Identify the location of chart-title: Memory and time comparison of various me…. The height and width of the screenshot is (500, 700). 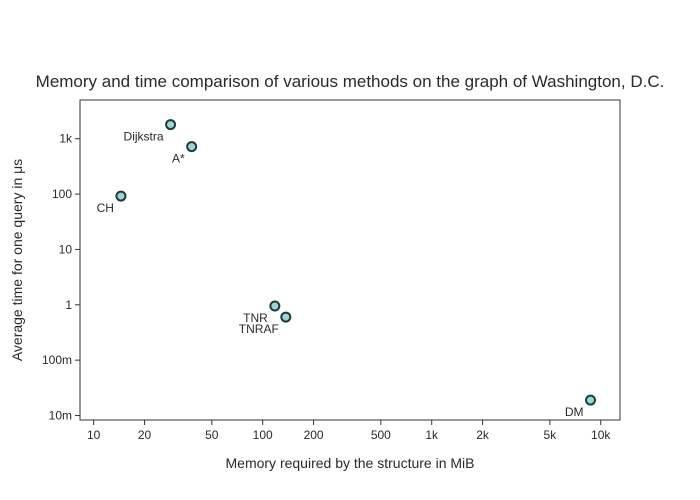
(350, 81).